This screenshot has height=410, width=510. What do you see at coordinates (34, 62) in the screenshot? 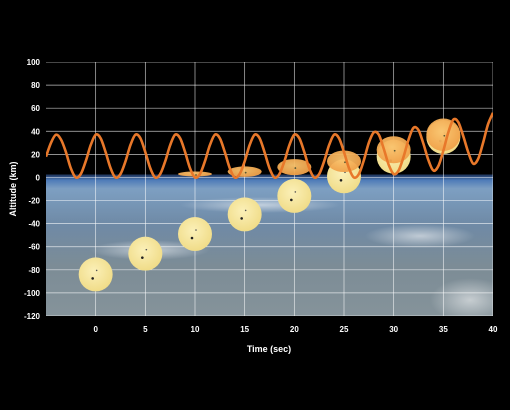
I see `y-tick-label: 100` at bounding box center [34, 62].